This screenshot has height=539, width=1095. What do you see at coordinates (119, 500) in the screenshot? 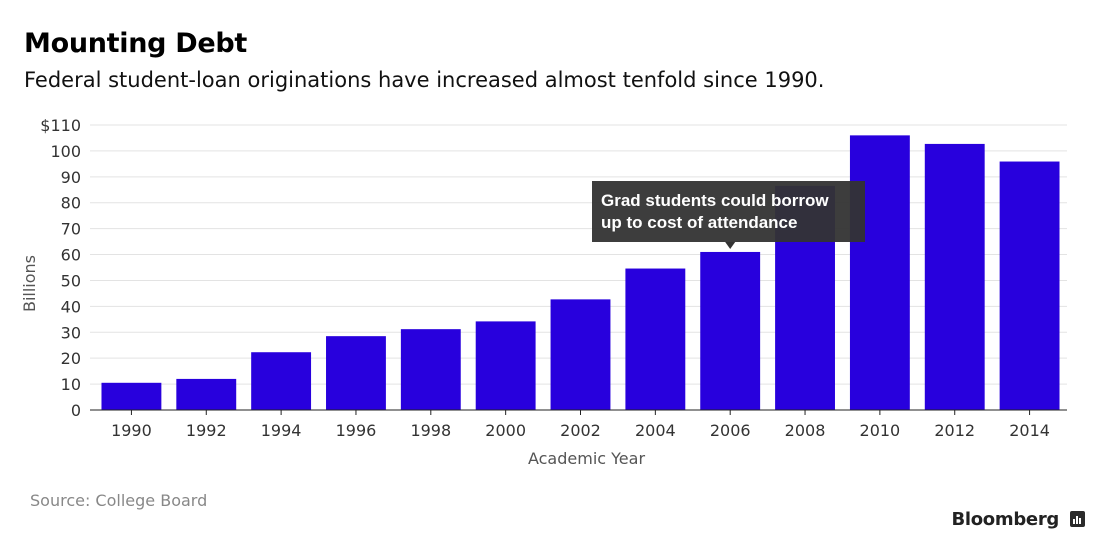
I see `source-note: Source: College Board` at bounding box center [119, 500].